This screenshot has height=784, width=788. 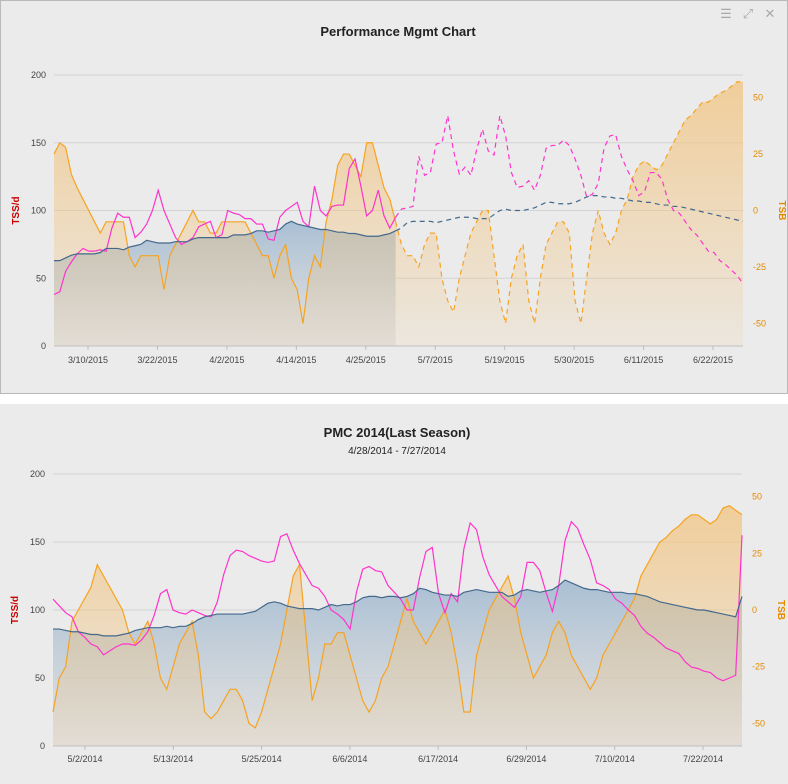 I want to click on x-tick-label: 4/14/2015, so click(x=296, y=360).